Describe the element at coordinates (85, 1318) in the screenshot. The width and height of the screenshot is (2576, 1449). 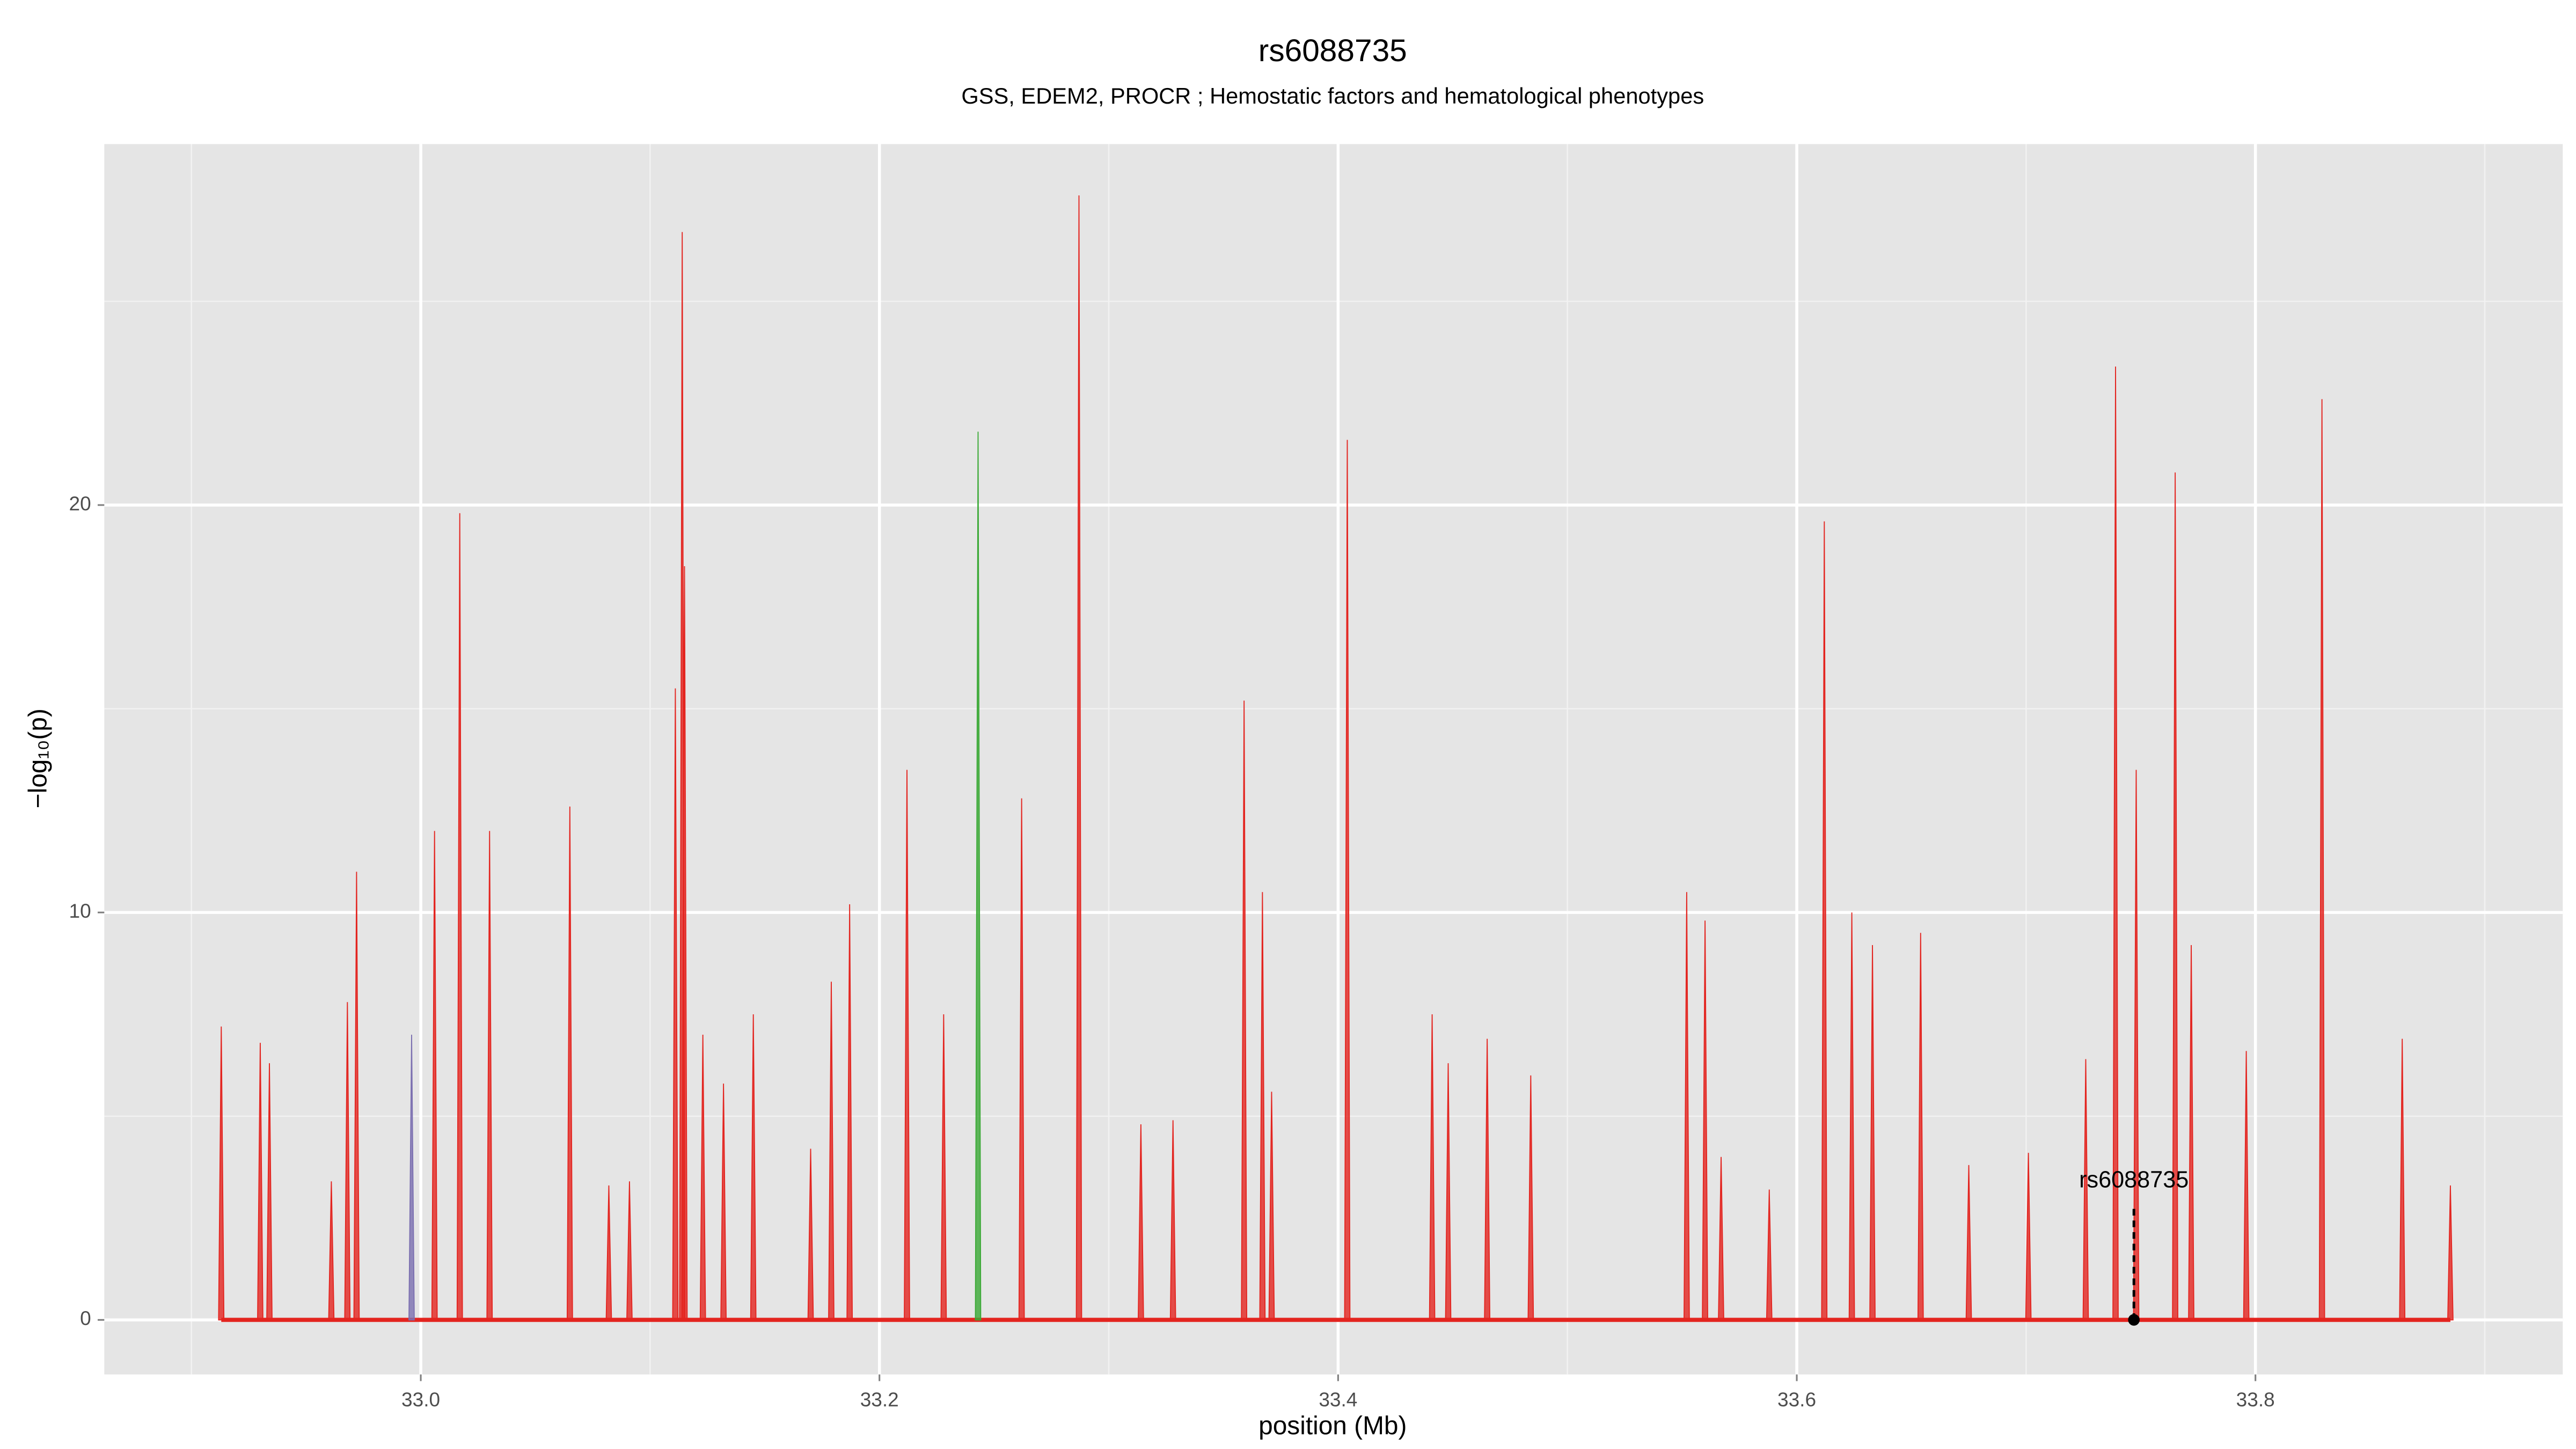
I see `y-tick-label: 0` at that location.